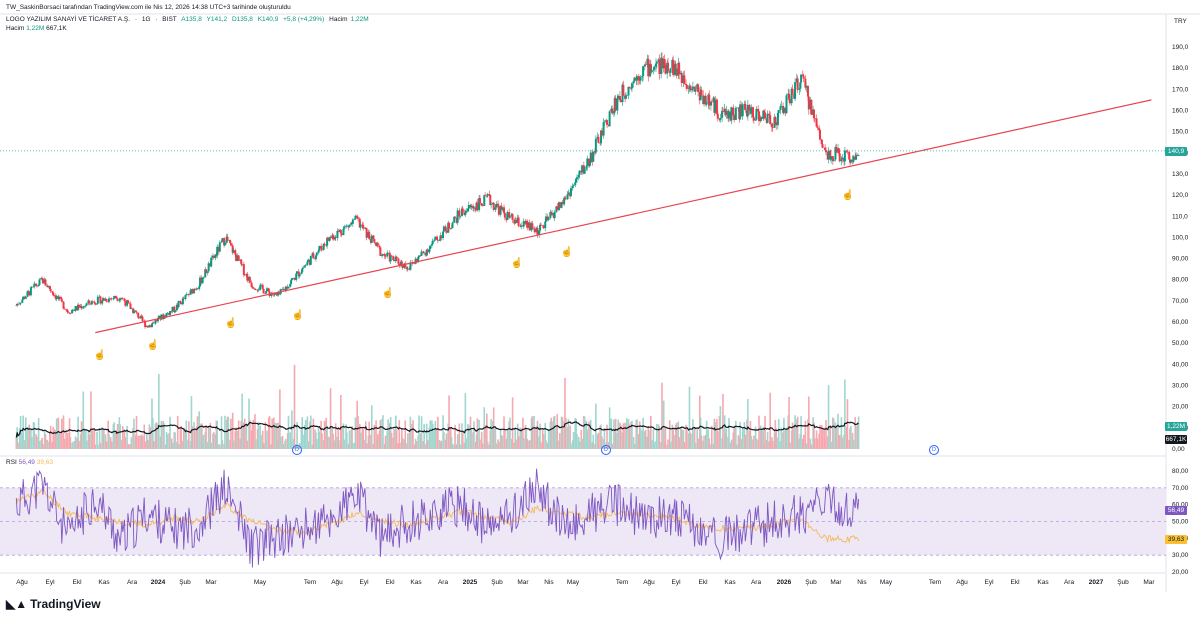  What do you see at coordinates (836, 582) in the screenshot?
I see `time-tick-label: Mar` at bounding box center [836, 582].